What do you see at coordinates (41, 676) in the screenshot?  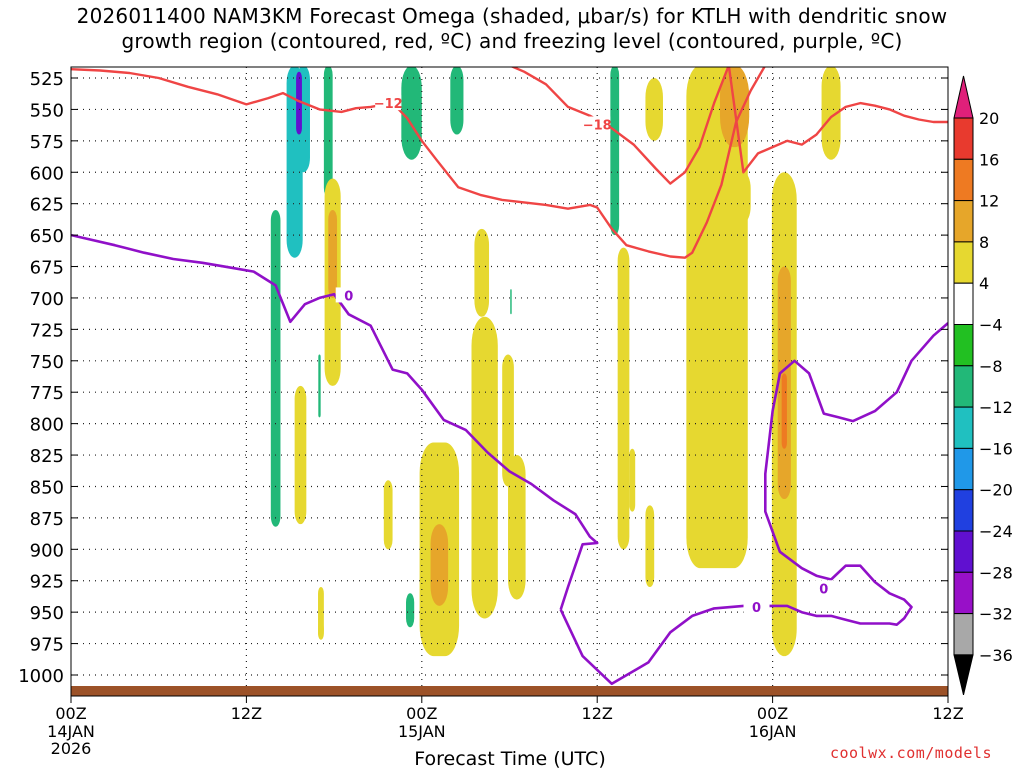 I see `y-tick-label: 1000` at bounding box center [41, 676].